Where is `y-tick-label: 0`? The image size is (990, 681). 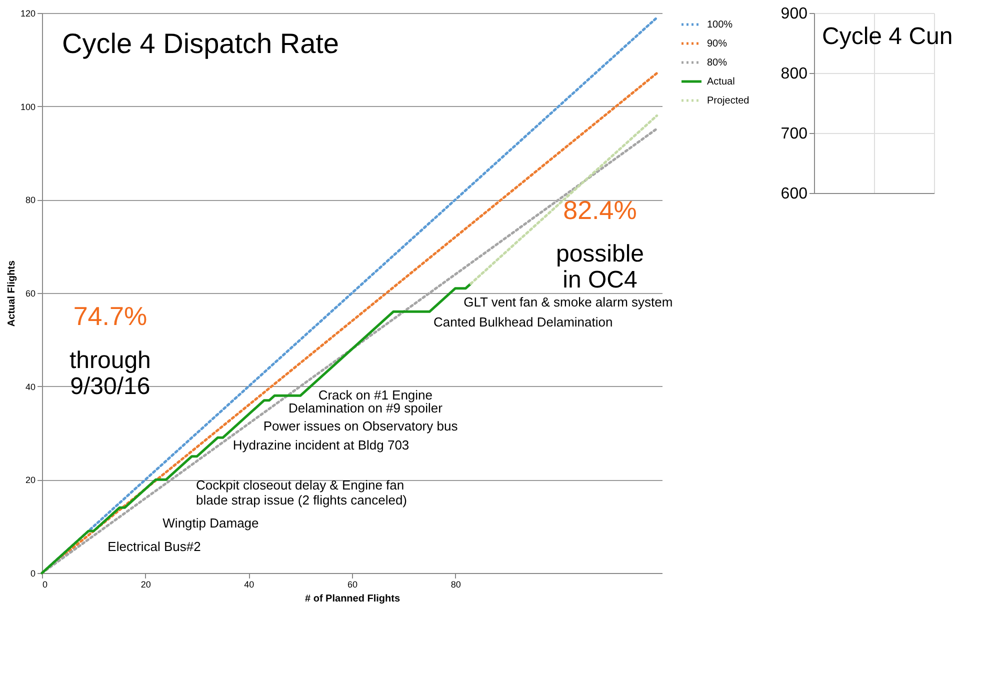
y-tick-label: 0 is located at coordinates (33, 573).